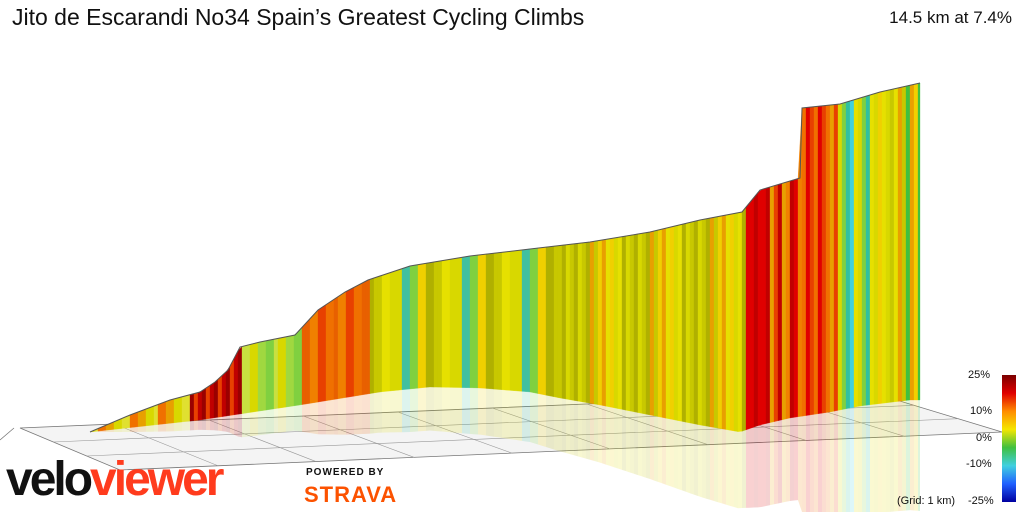 The width and height of the screenshot is (1024, 512). What do you see at coordinates (984, 438) in the screenshot?
I see `legend-label-0: 0%` at bounding box center [984, 438].